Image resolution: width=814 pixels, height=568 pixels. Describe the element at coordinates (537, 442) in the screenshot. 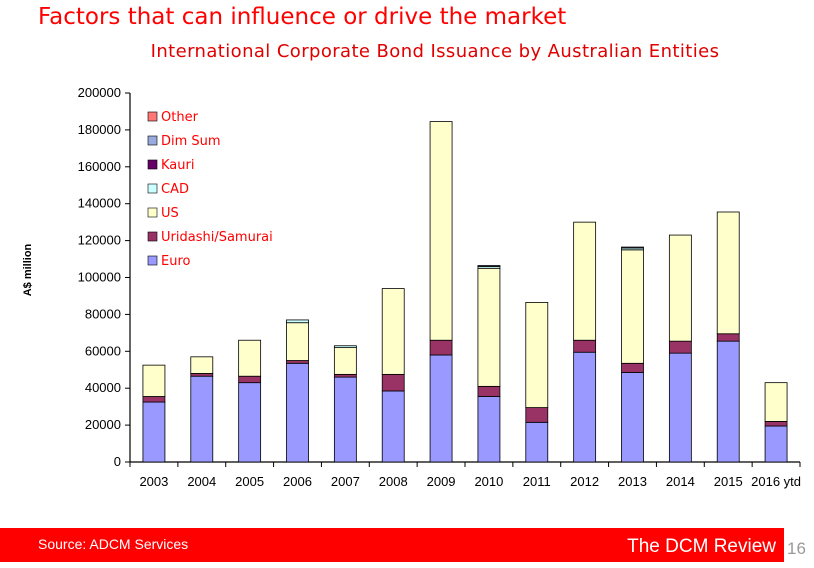

I see `bar-euro-2011` at that location.